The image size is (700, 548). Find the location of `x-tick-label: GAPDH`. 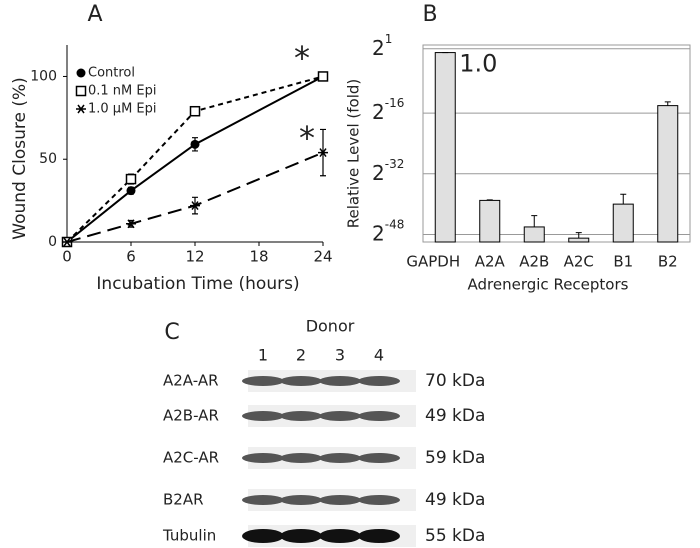

x-tick-label: GAPDH is located at coordinates (433, 262).